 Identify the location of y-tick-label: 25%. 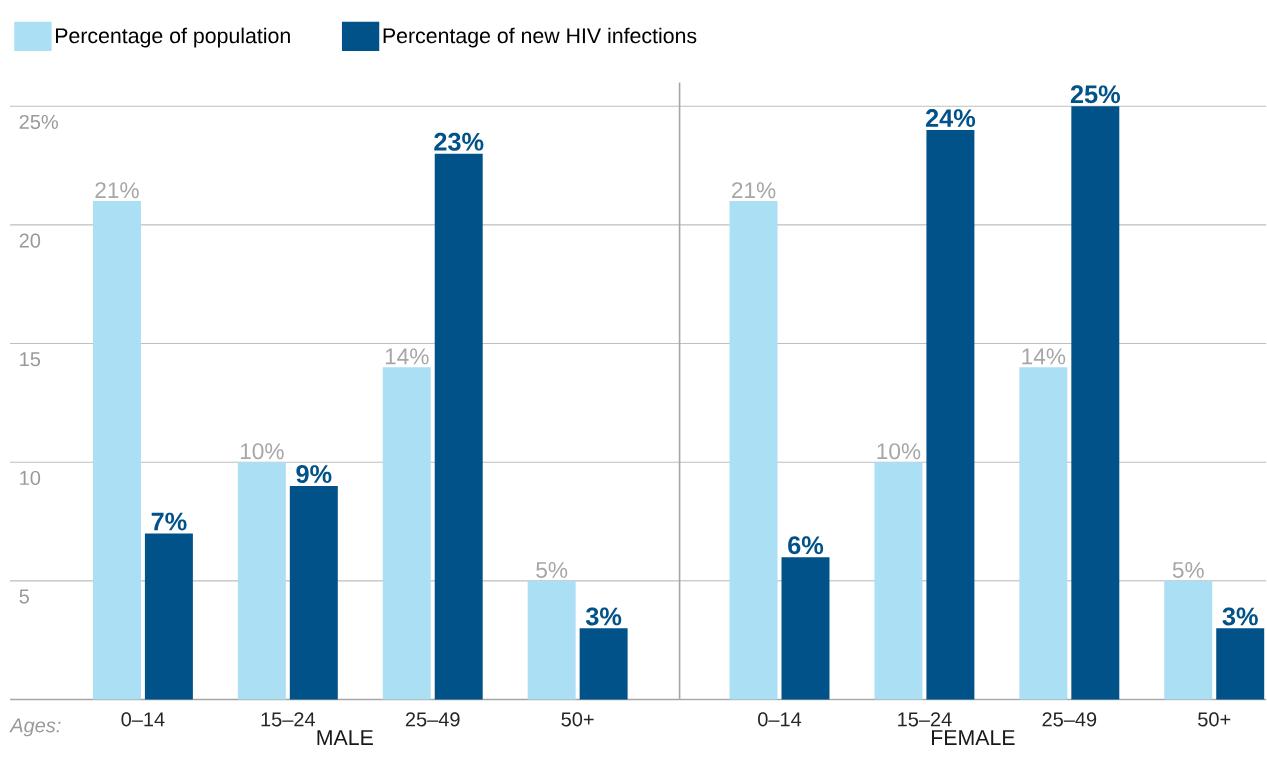
(38, 122).